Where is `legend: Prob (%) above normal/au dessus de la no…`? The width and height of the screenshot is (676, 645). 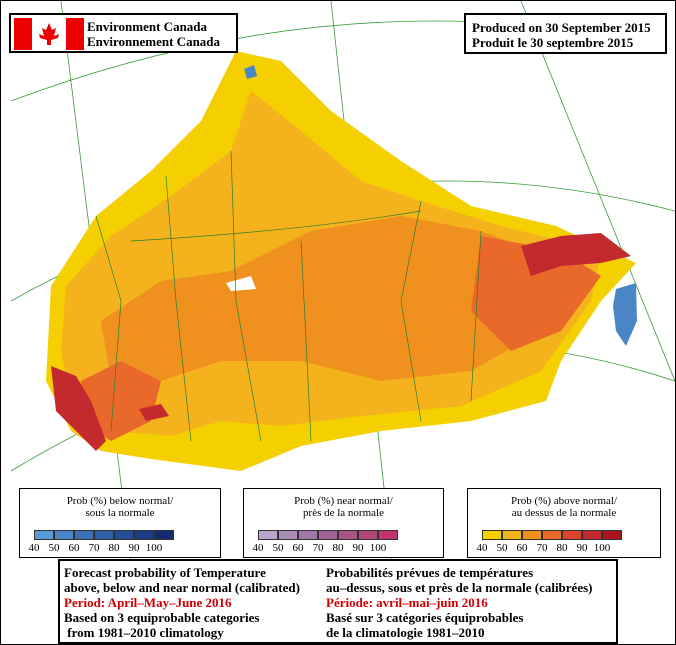
legend: Prob (%) above normal/au dessus de la no… is located at coordinates (564, 523).